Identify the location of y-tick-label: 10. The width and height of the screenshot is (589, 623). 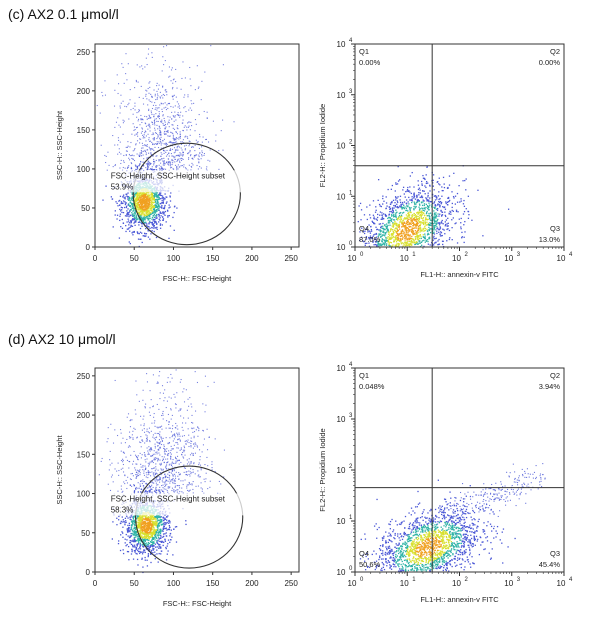
(341, 95).